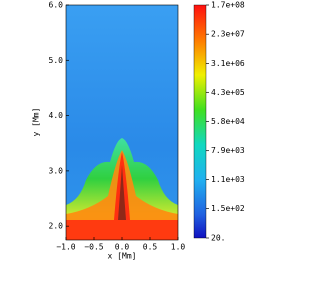 The width and height of the screenshot is (323, 288). I want to click on colorbar-tick-label: 3.1e+06, so click(228, 63).